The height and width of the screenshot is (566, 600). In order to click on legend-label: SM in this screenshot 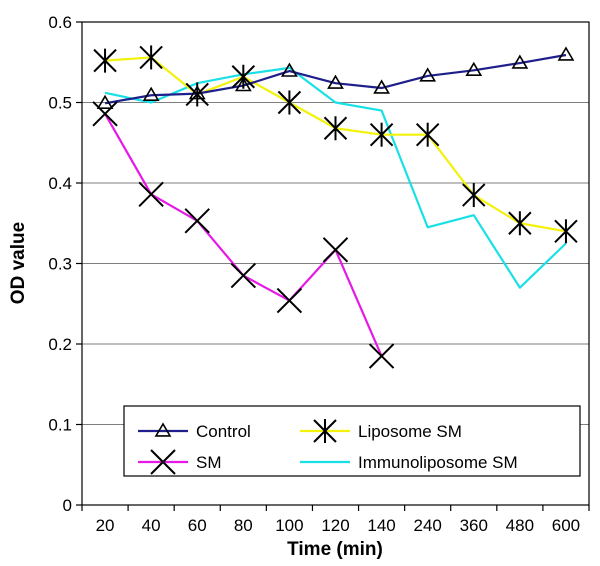, I will do `click(209, 462)`.